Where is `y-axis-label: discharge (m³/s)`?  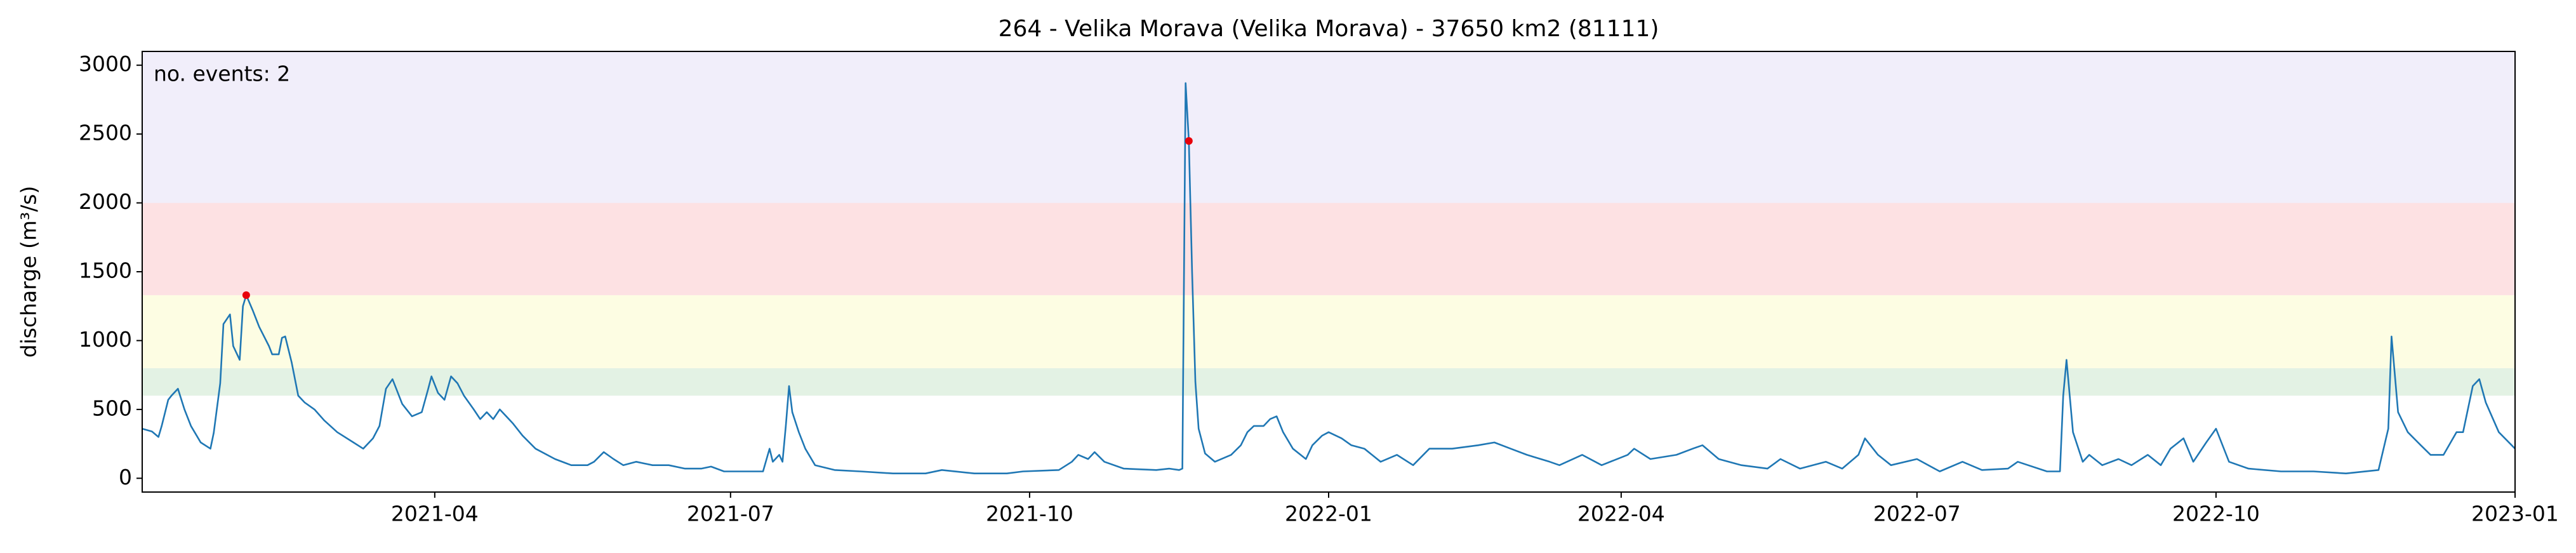 y-axis-label: discharge (m³/s) is located at coordinates (29, 272).